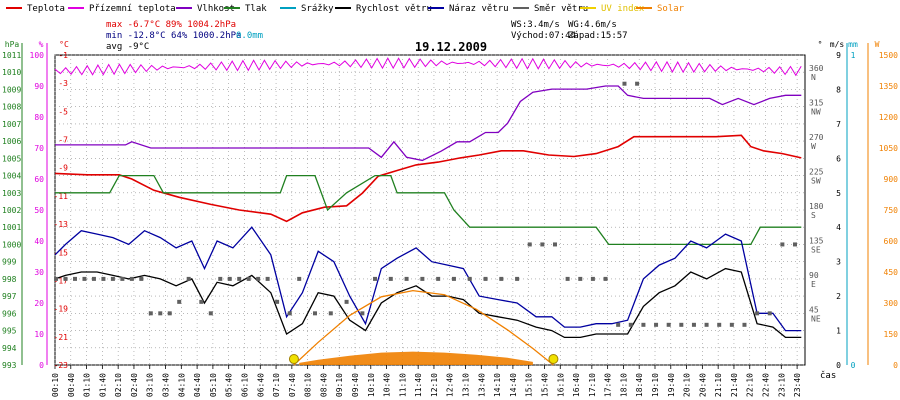  I want to click on x-tick-label: 12:10, so click(434, 385).